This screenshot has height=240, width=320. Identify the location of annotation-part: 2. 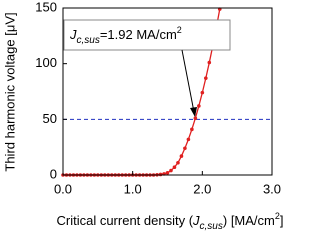
(179, 30).